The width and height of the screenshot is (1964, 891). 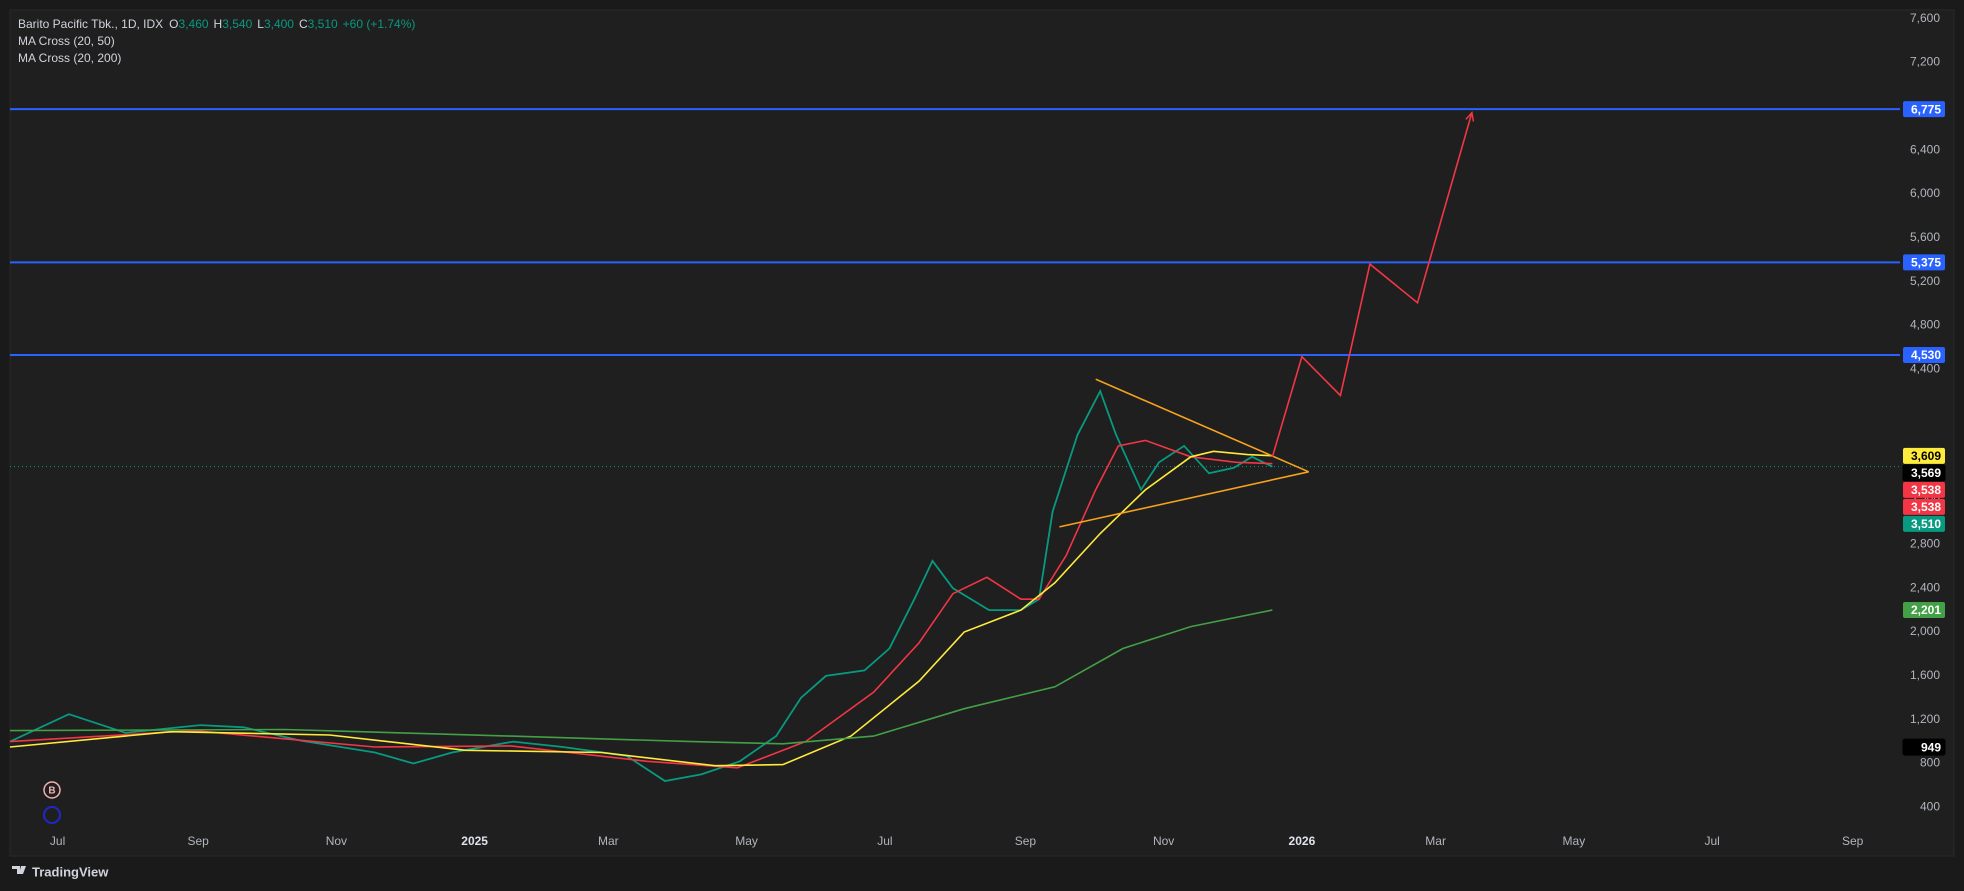 What do you see at coordinates (173, 24) in the screenshot?
I see `ohlc-key: O` at bounding box center [173, 24].